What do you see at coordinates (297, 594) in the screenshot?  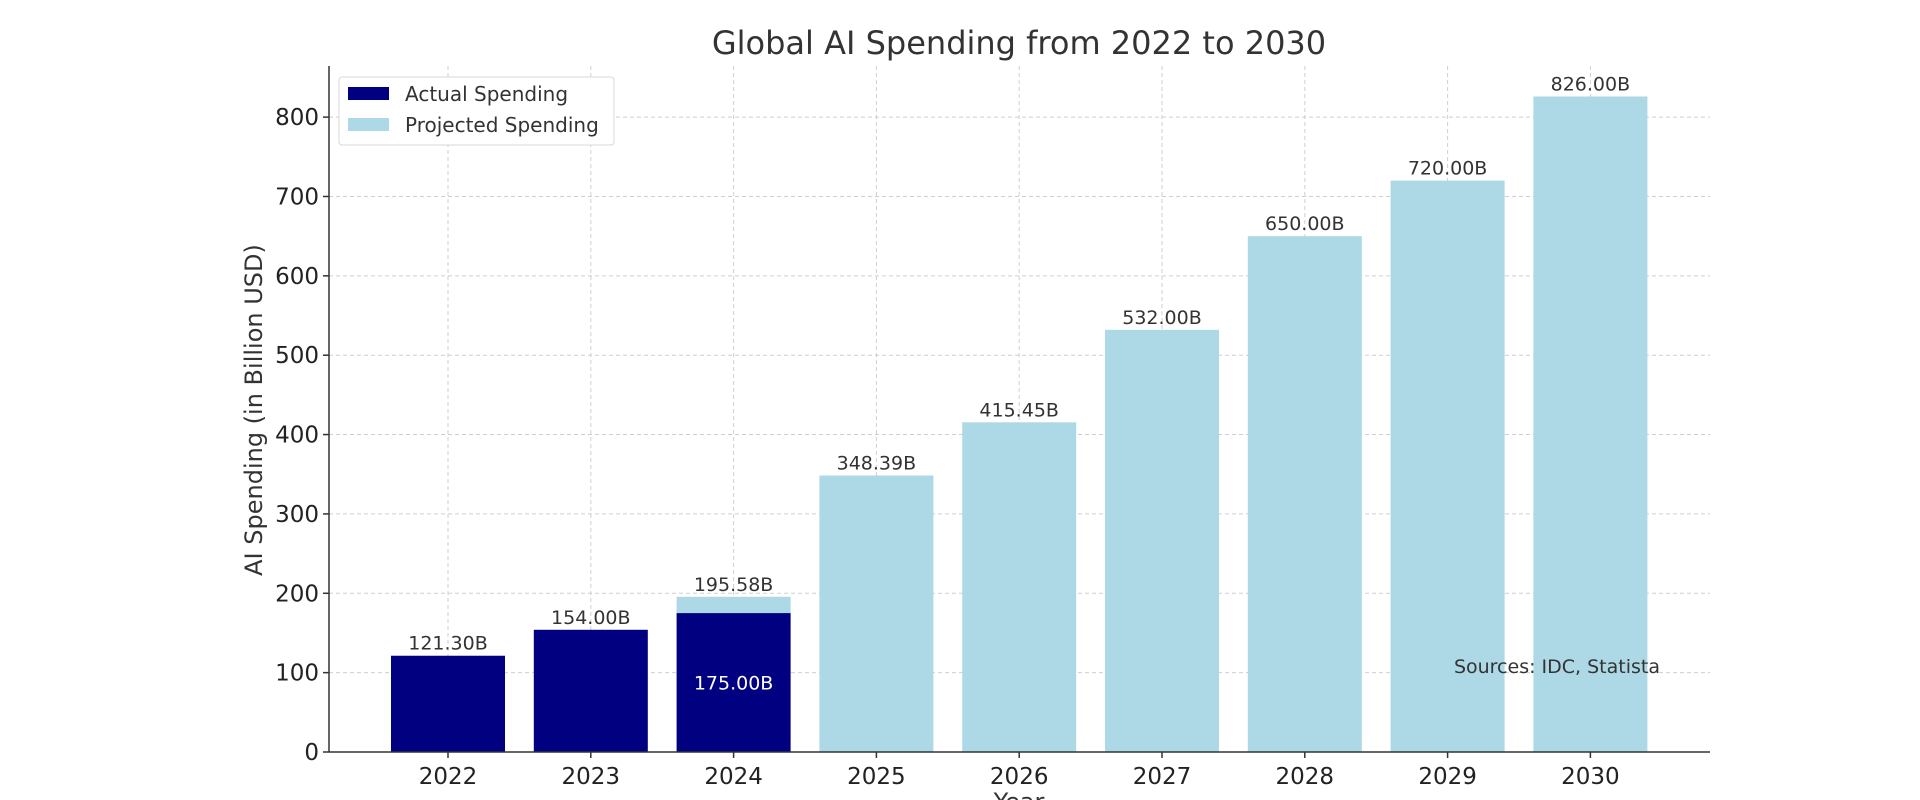 I see `y-tick-label: 200` at bounding box center [297, 594].